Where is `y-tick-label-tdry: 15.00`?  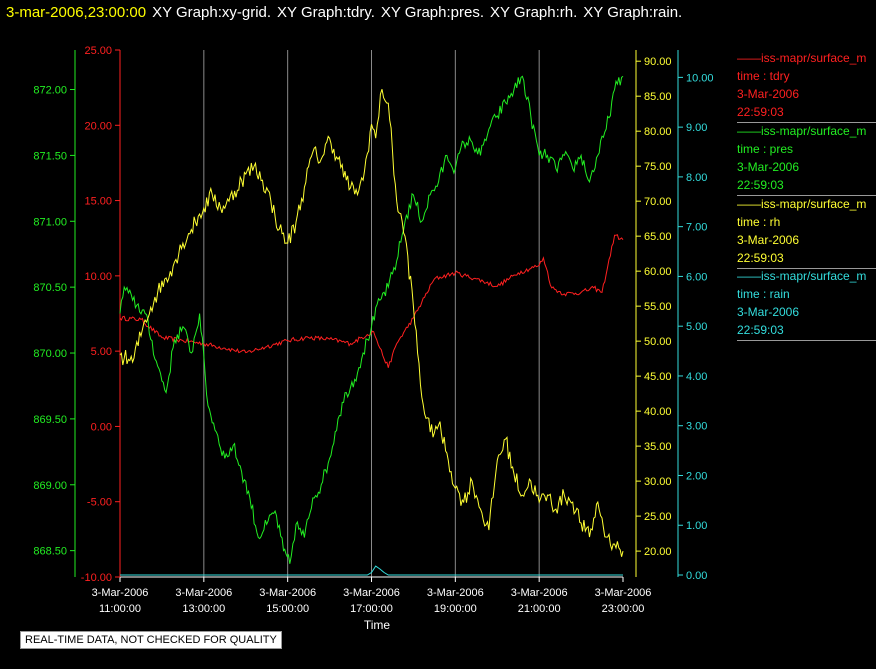
y-tick-label-tdry: 15.00 is located at coordinates (98, 202).